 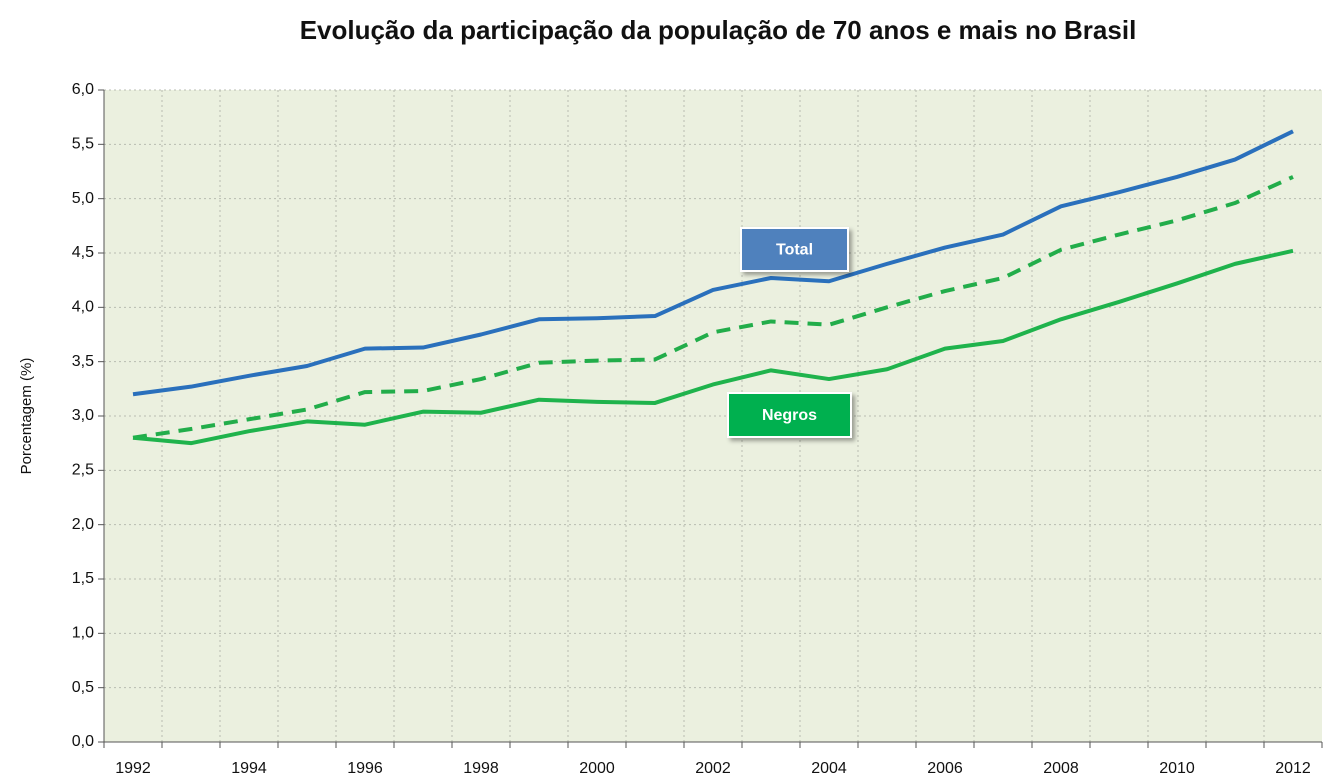 I want to click on x-tick-label: 2008, so click(x=1061, y=768).